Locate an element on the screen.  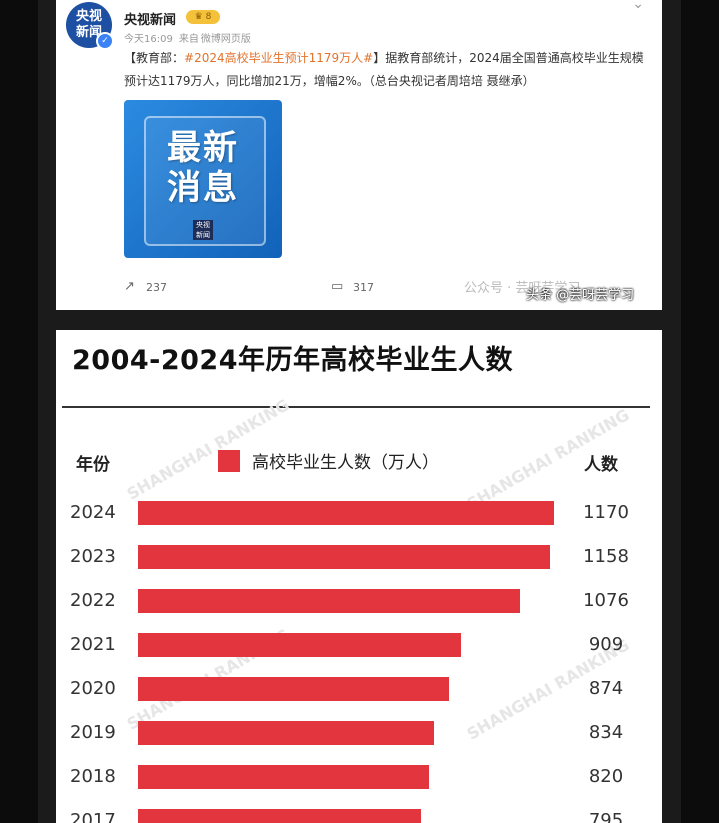
post-meta: 今天16:09 来自 微博网页版 is located at coordinates (190, 37).